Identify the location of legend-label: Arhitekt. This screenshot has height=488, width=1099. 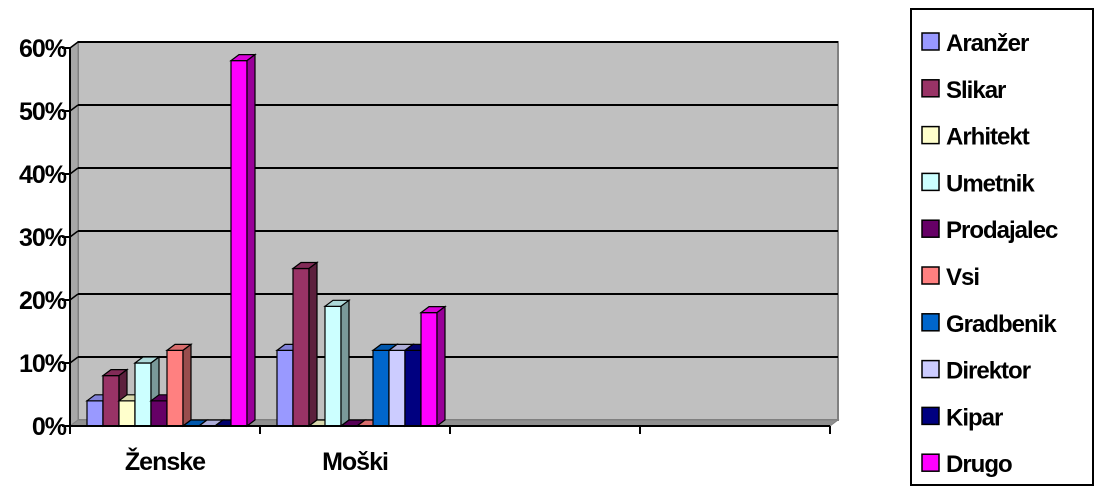
(988, 137).